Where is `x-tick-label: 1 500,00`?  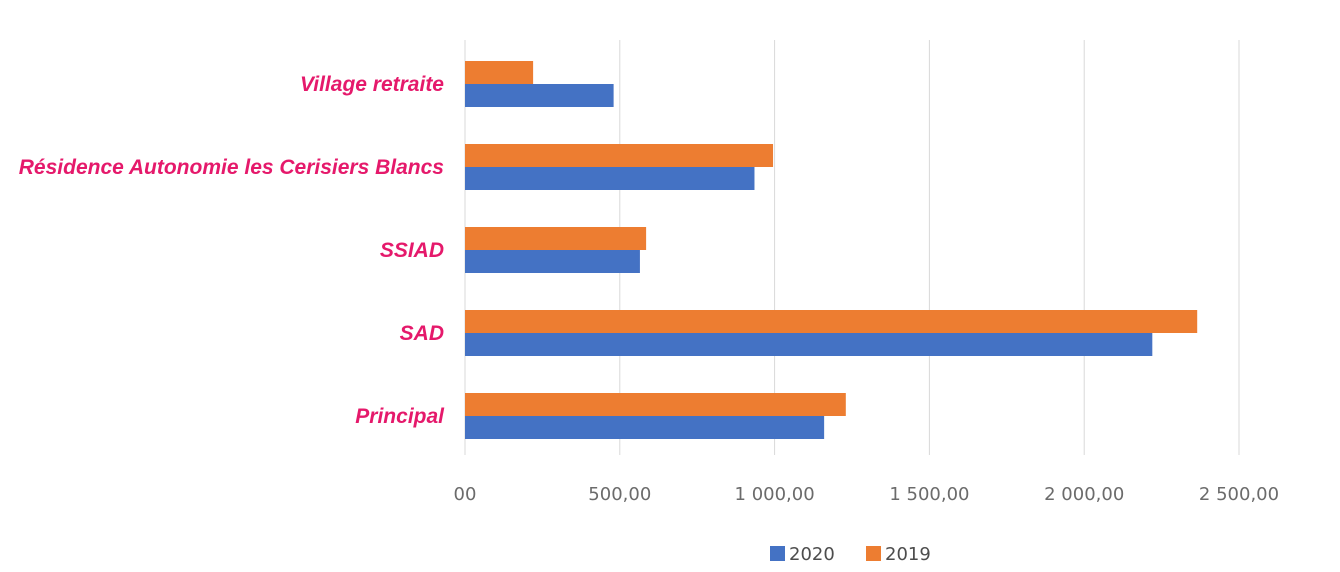 x-tick-label: 1 500,00 is located at coordinates (929, 494).